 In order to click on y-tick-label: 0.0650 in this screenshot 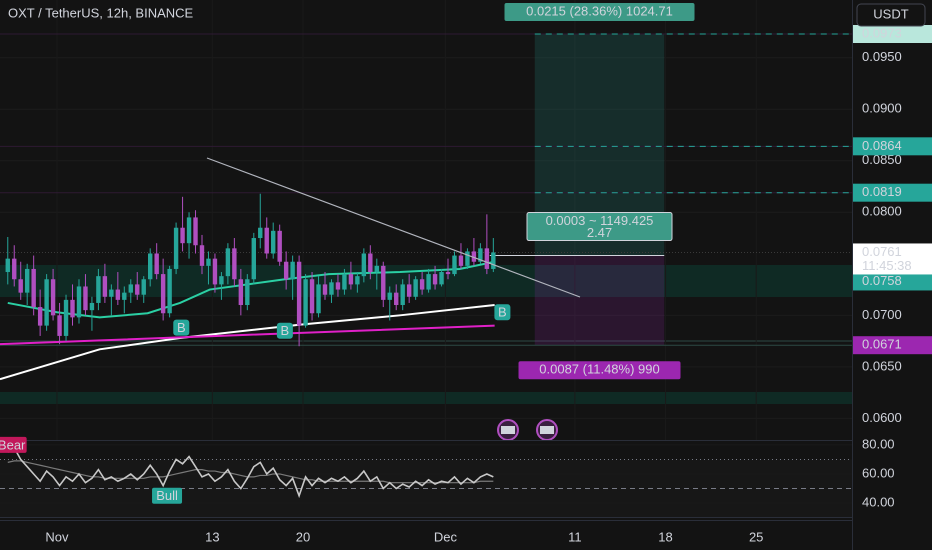, I will do `click(882, 365)`.